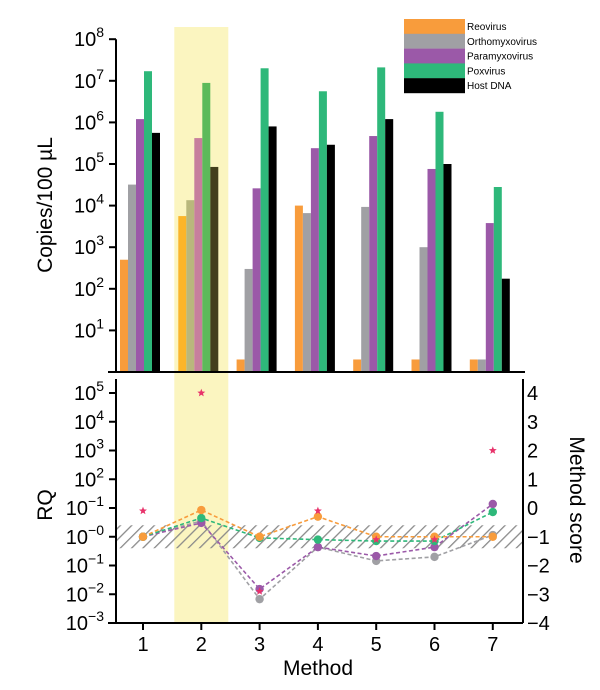 This screenshot has width=600, height=690. What do you see at coordinates (486, 71) in the screenshot?
I see `legend-label-poxvirus: Poxvirus` at bounding box center [486, 71].